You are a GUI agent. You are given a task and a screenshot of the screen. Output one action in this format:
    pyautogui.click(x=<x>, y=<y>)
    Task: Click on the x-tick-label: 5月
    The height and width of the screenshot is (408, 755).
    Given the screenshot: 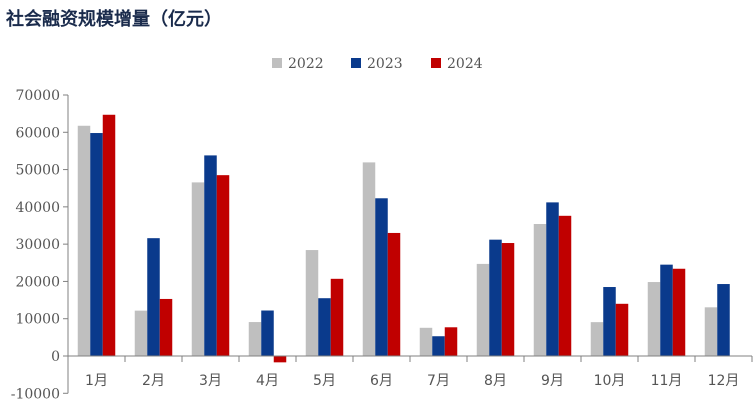 What is the action you would take?
    pyautogui.click(x=324, y=381)
    